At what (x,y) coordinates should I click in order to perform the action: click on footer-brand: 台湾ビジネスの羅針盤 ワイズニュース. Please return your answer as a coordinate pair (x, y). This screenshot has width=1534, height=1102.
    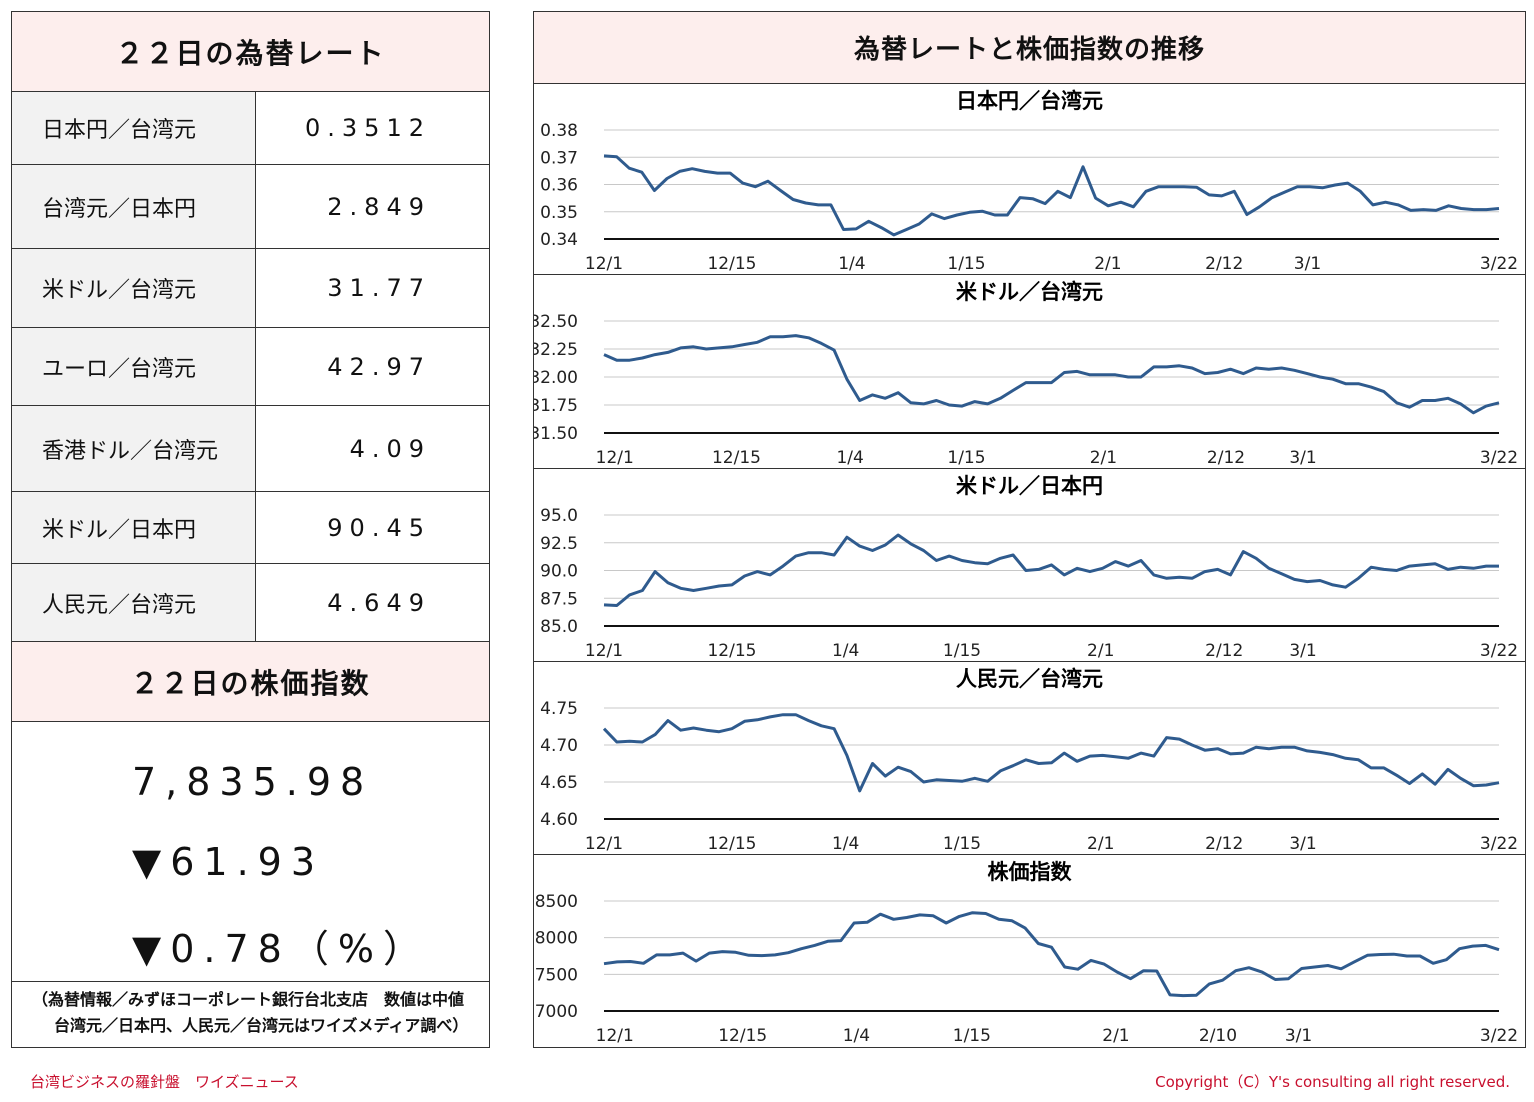
    Looking at the image, I should click on (164, 1082).